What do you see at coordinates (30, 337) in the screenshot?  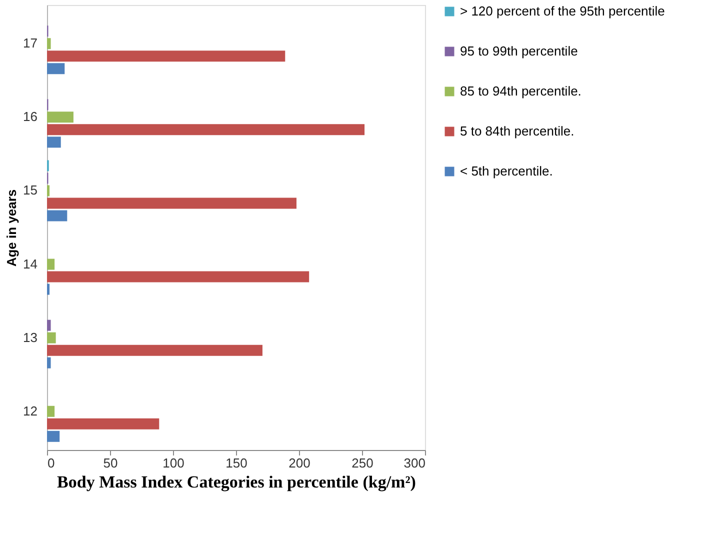 I see `y-tick-label: 13` at bounding box center [30, 337].